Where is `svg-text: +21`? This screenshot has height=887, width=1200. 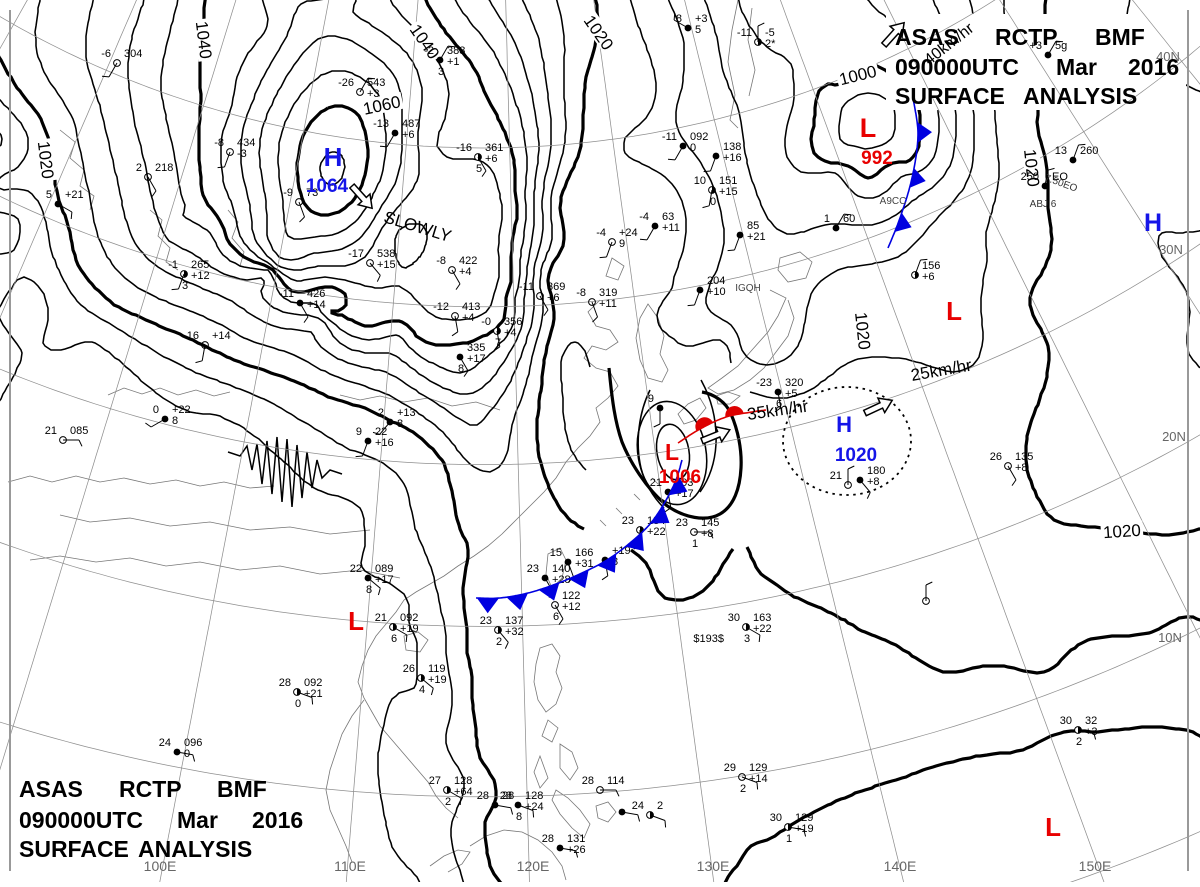
svg-text: +21 is located at coordinates (313, 694).